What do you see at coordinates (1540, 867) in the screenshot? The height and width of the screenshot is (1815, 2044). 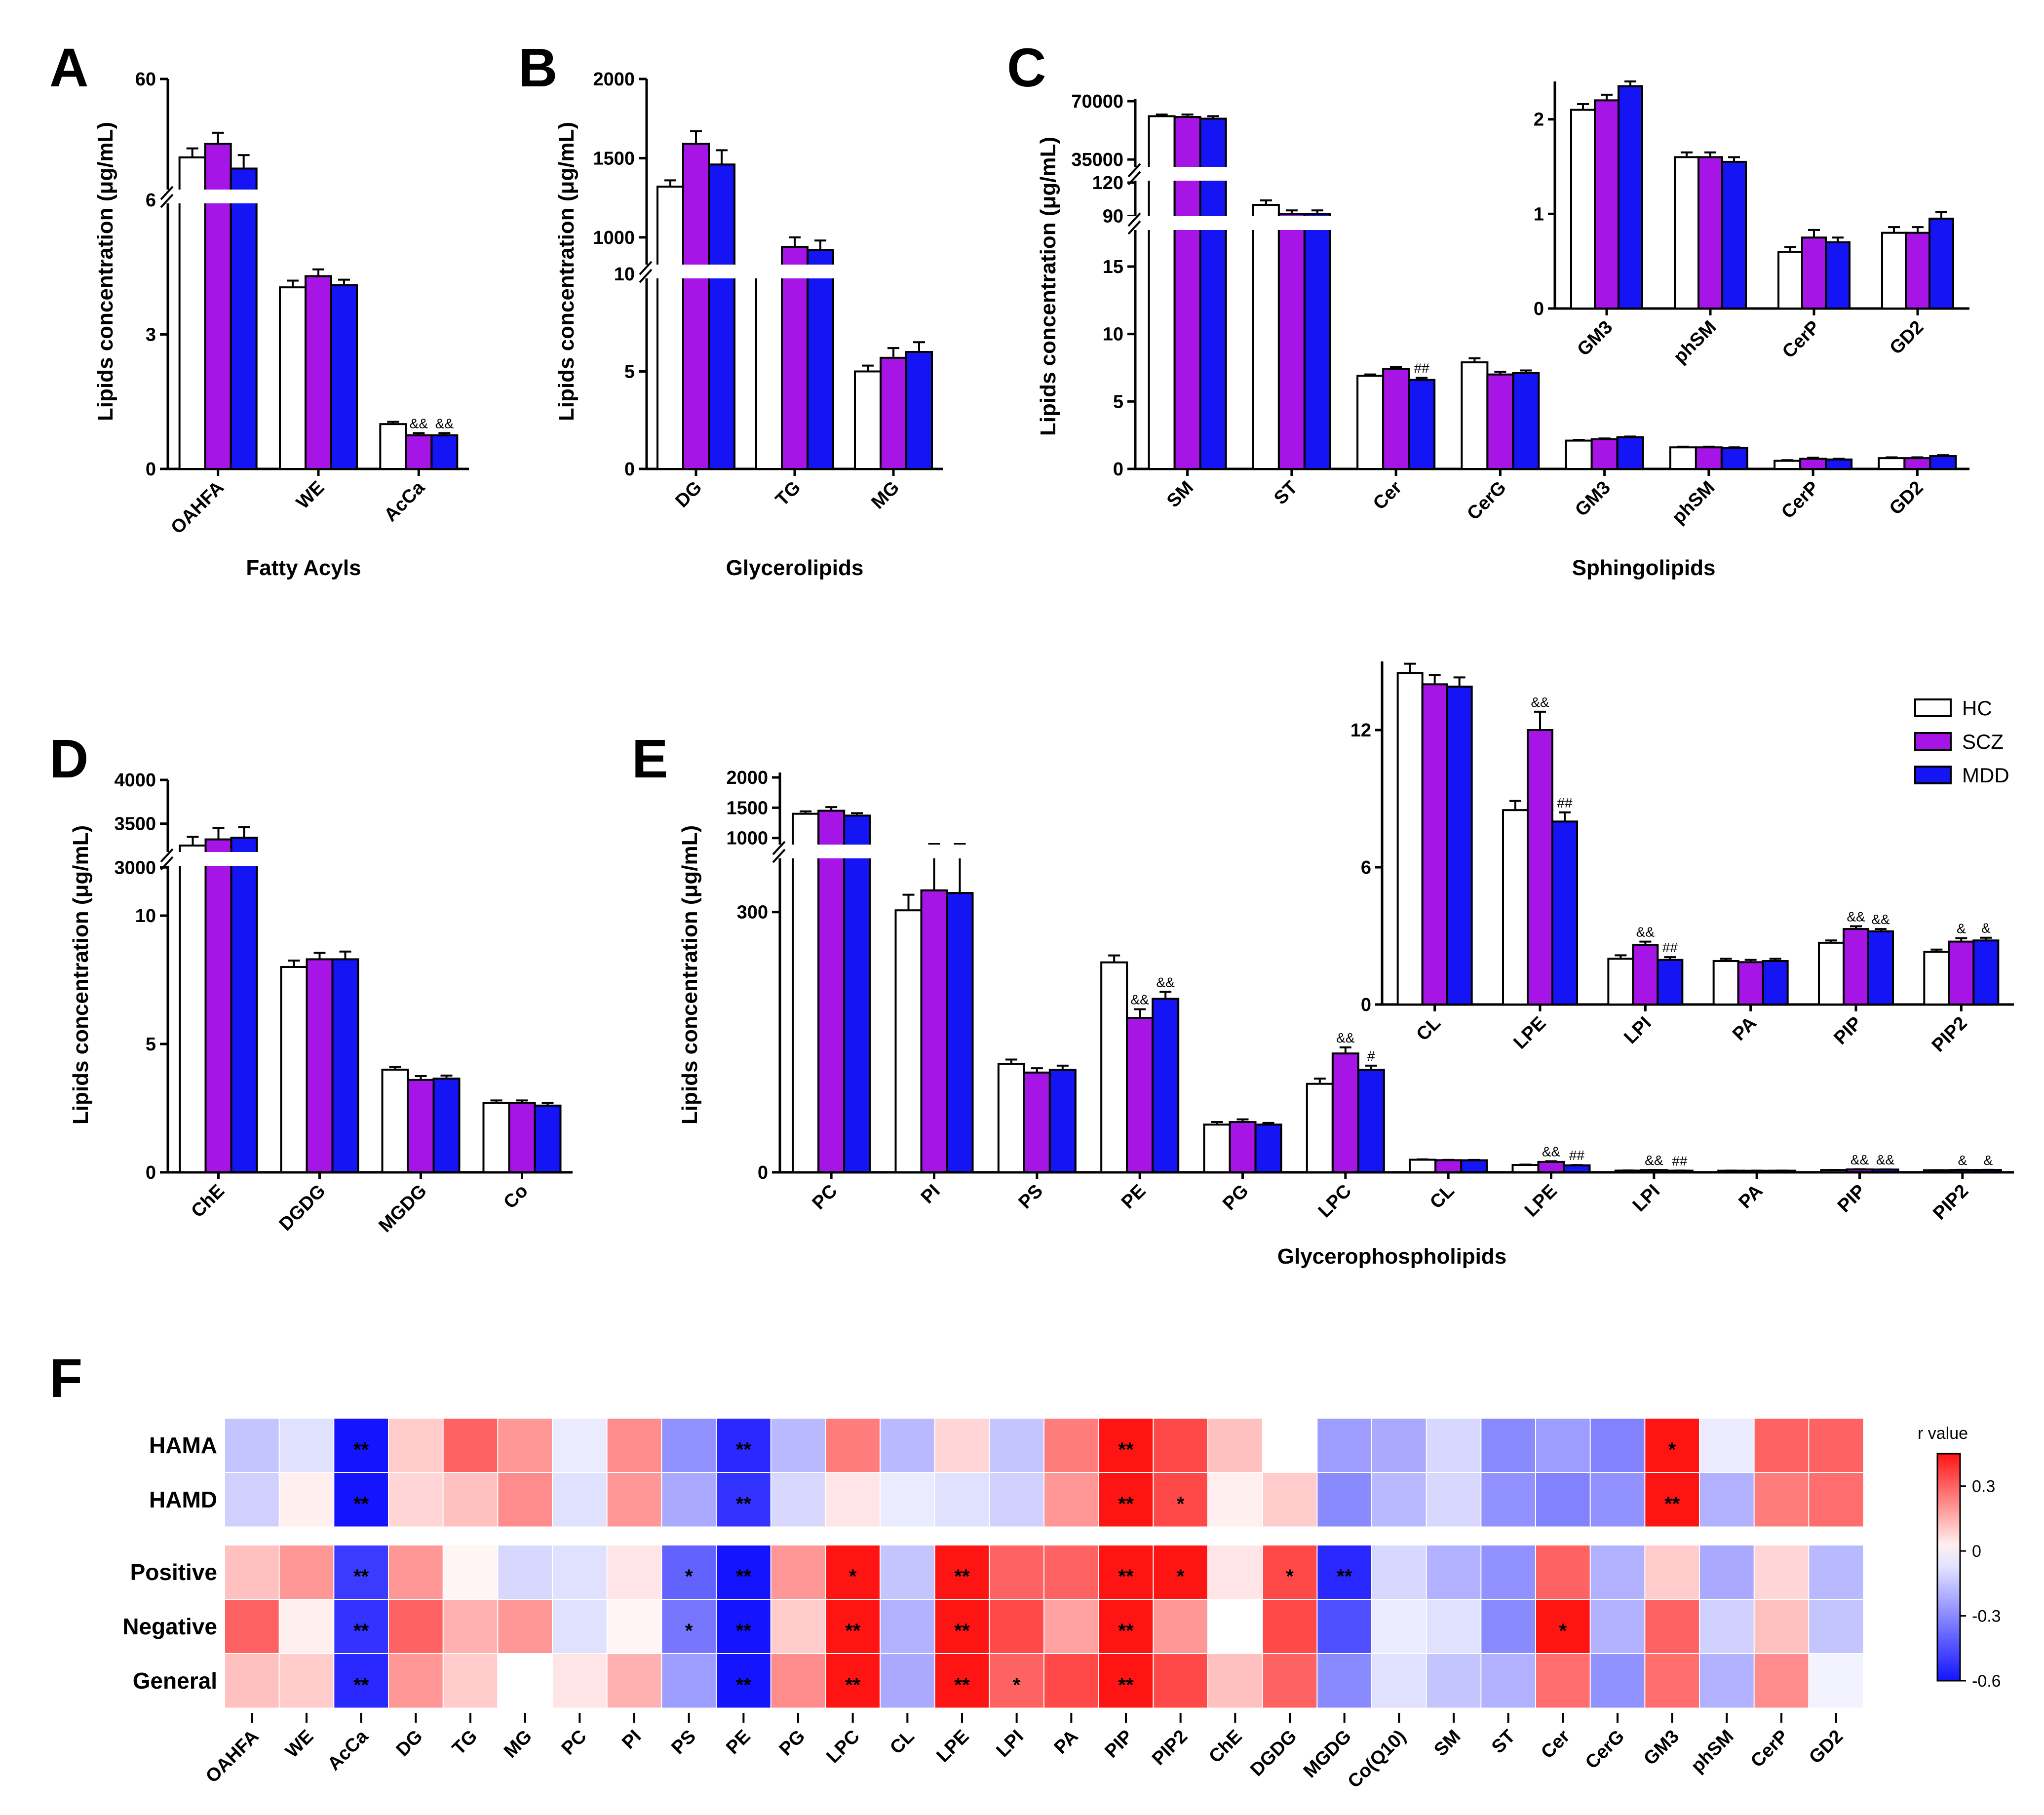 I see `inset-bar-lpe-scz` at bounding box center [1540, 867].